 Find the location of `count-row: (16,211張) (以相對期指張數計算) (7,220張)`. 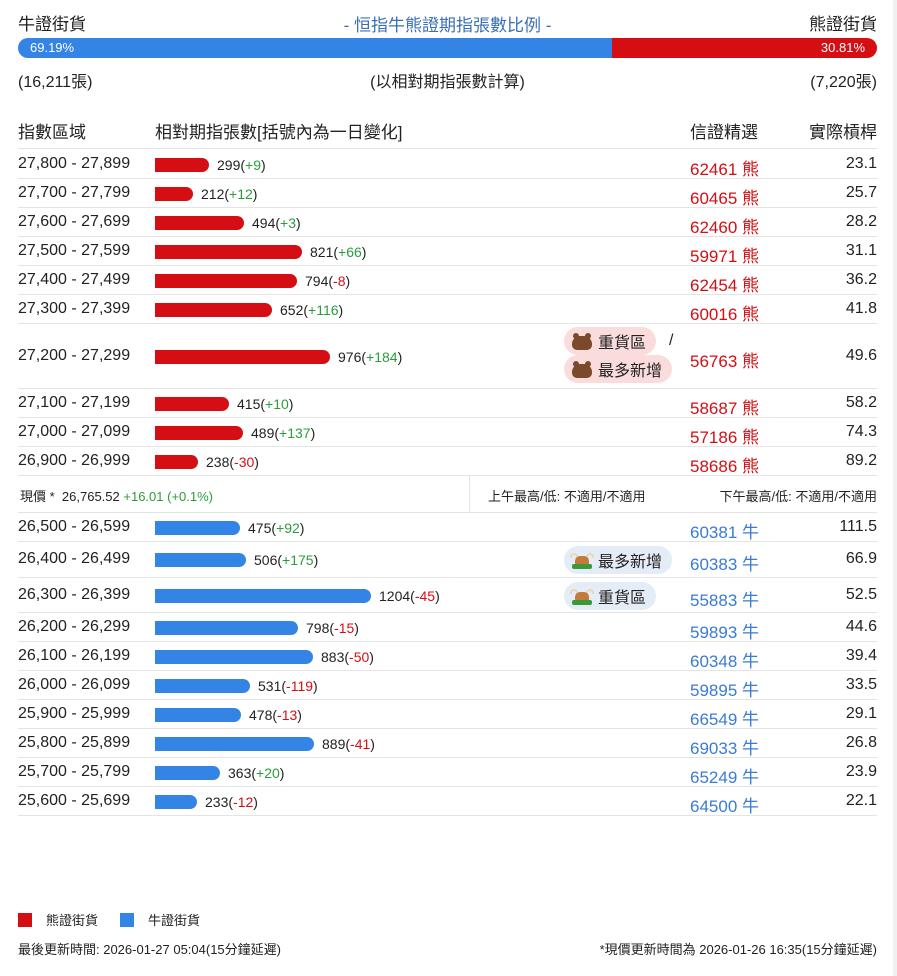

count-row: (16,211張) (以相對期指張數計算) (7,220張) is located at coordinates (447, 79).